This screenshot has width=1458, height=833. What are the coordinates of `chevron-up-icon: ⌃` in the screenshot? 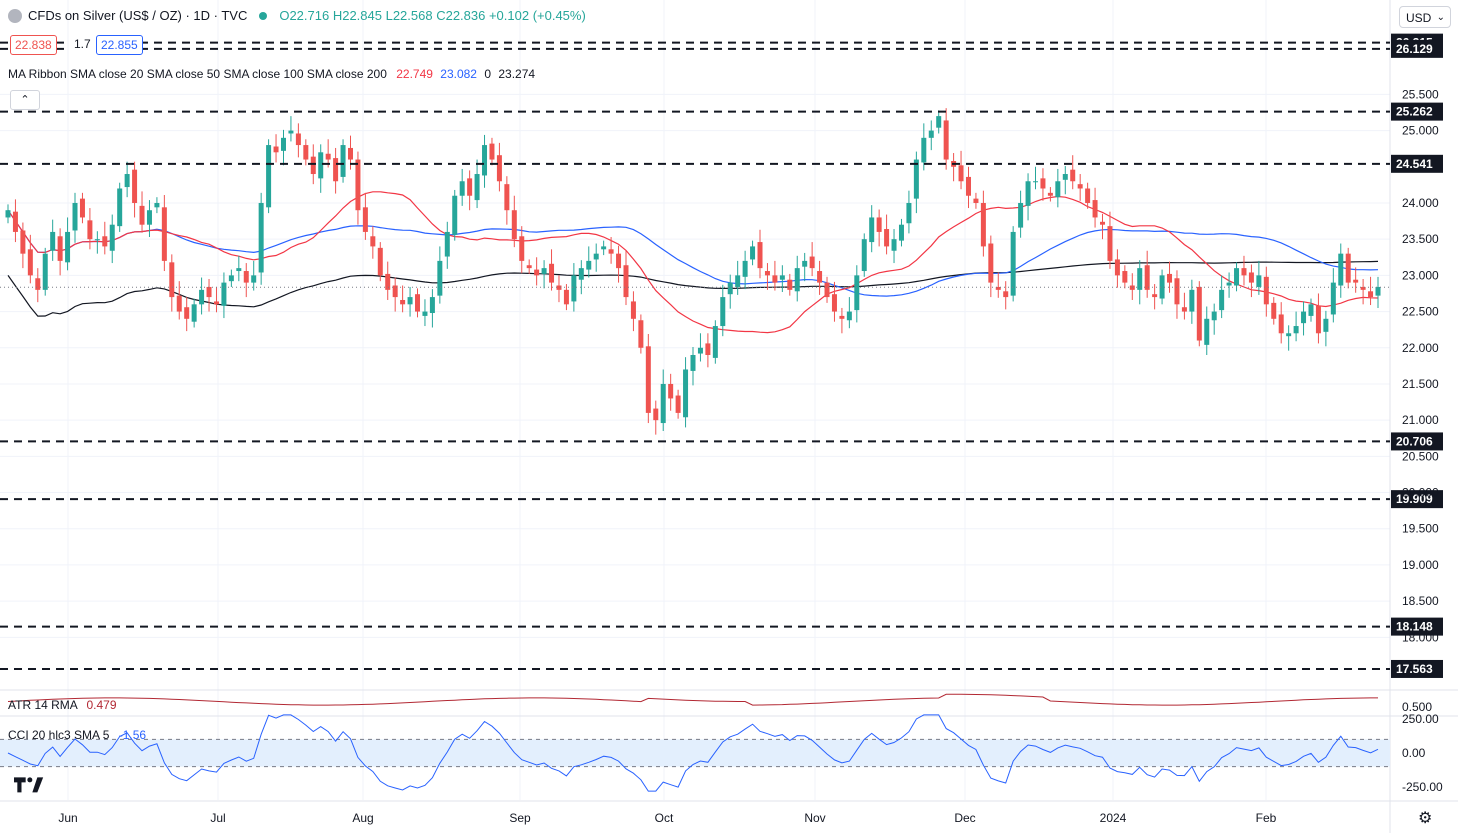 It's located at (25, 100).